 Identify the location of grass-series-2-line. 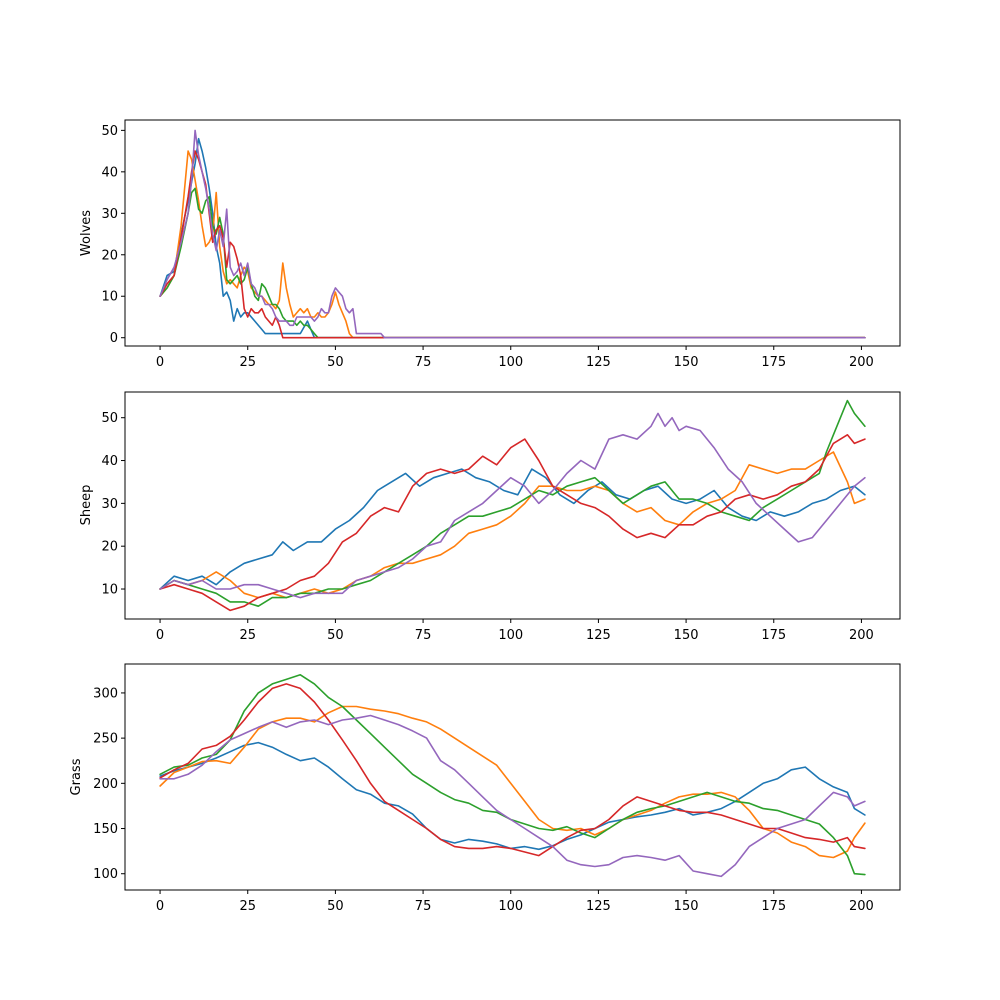
(512, 782).